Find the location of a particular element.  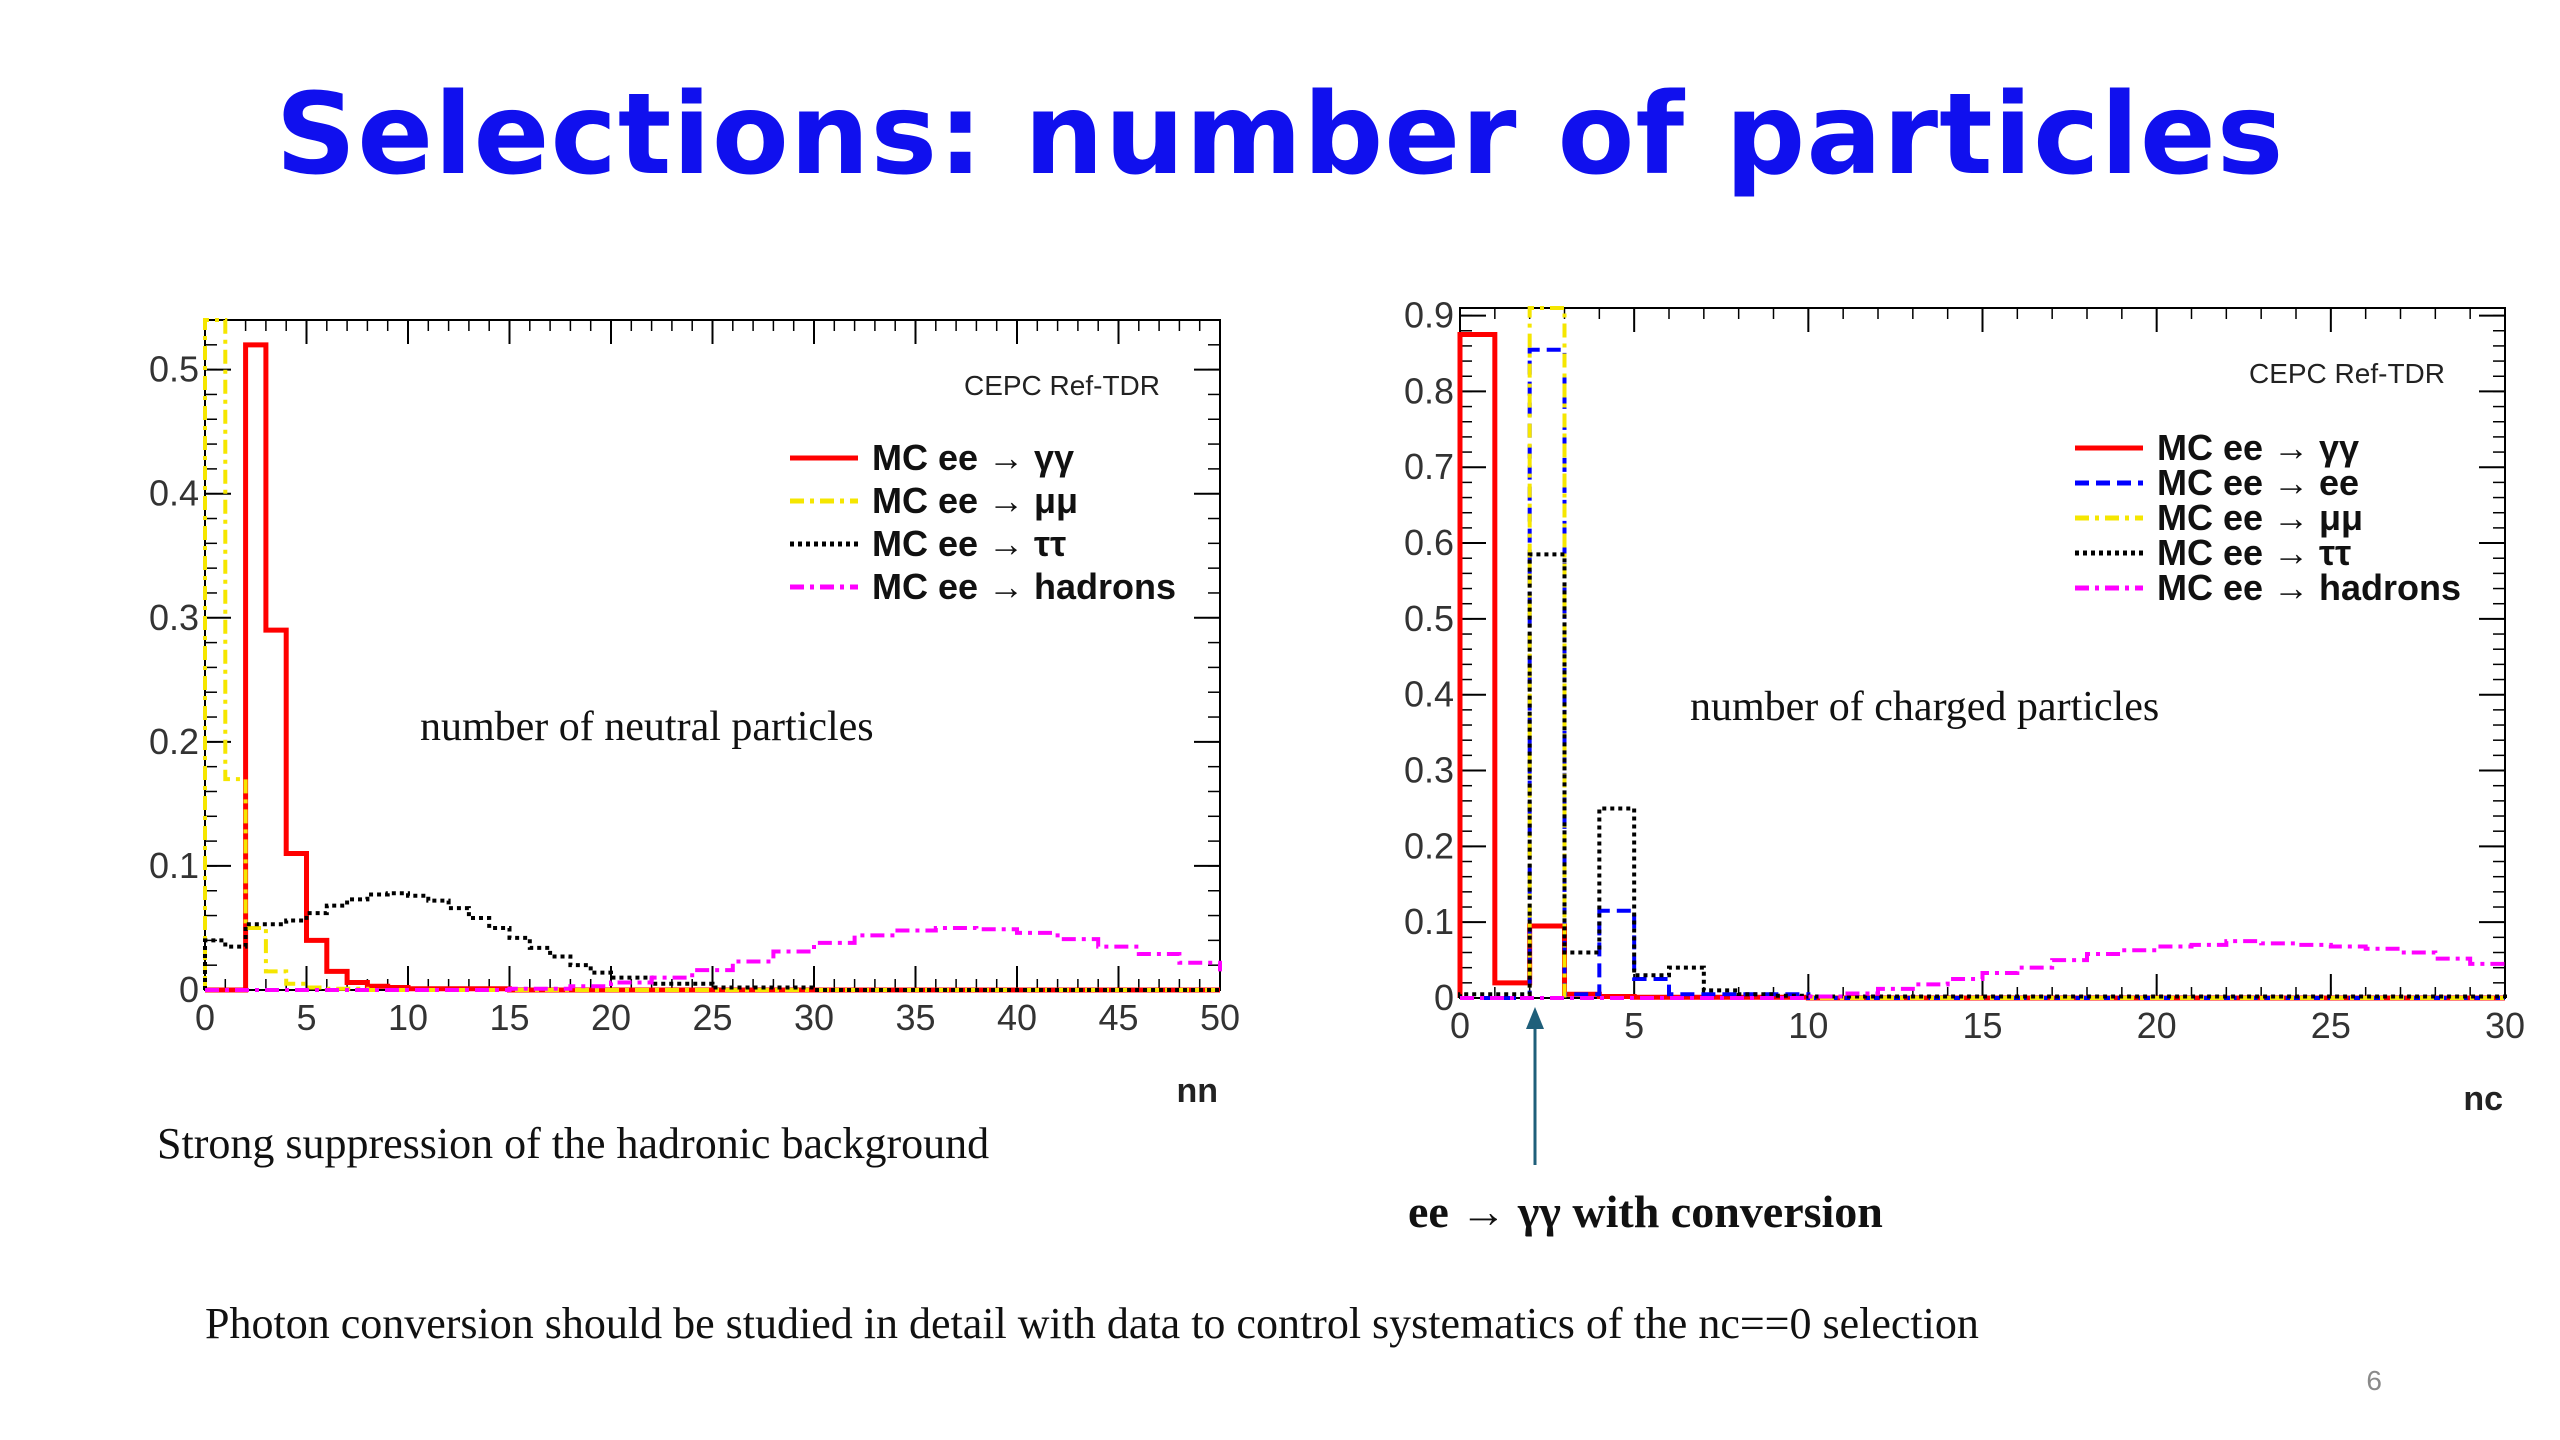

x-tick-label: 40 is located at coordinates (1017, 1017).